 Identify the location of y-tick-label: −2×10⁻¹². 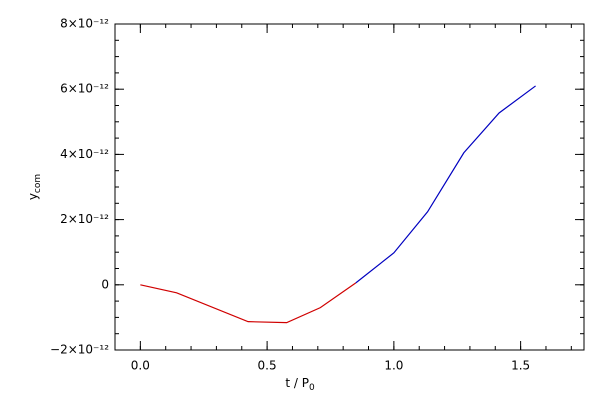
(79, 350).